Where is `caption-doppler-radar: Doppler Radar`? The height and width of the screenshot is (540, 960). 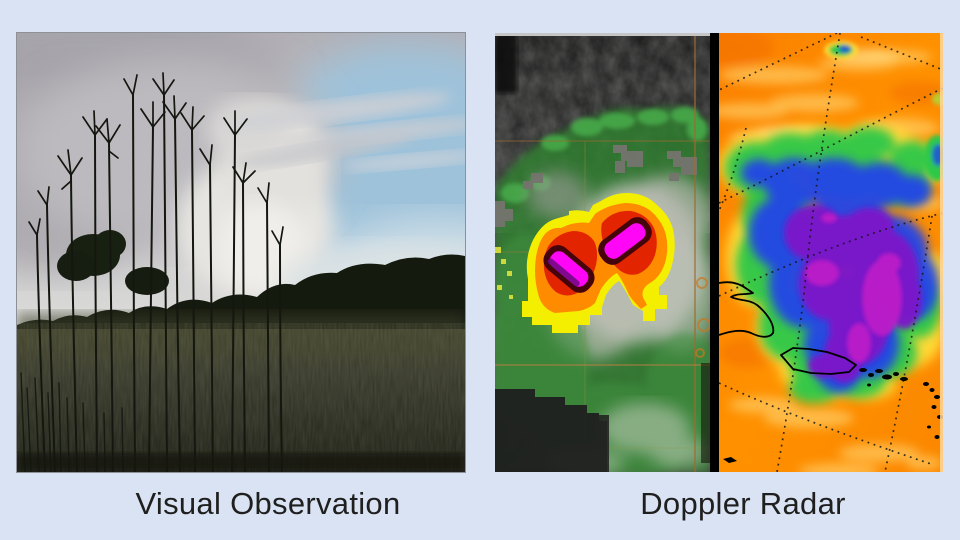 caption-doppler-radar: Doppler Radar is located at coordinates (743, 503).